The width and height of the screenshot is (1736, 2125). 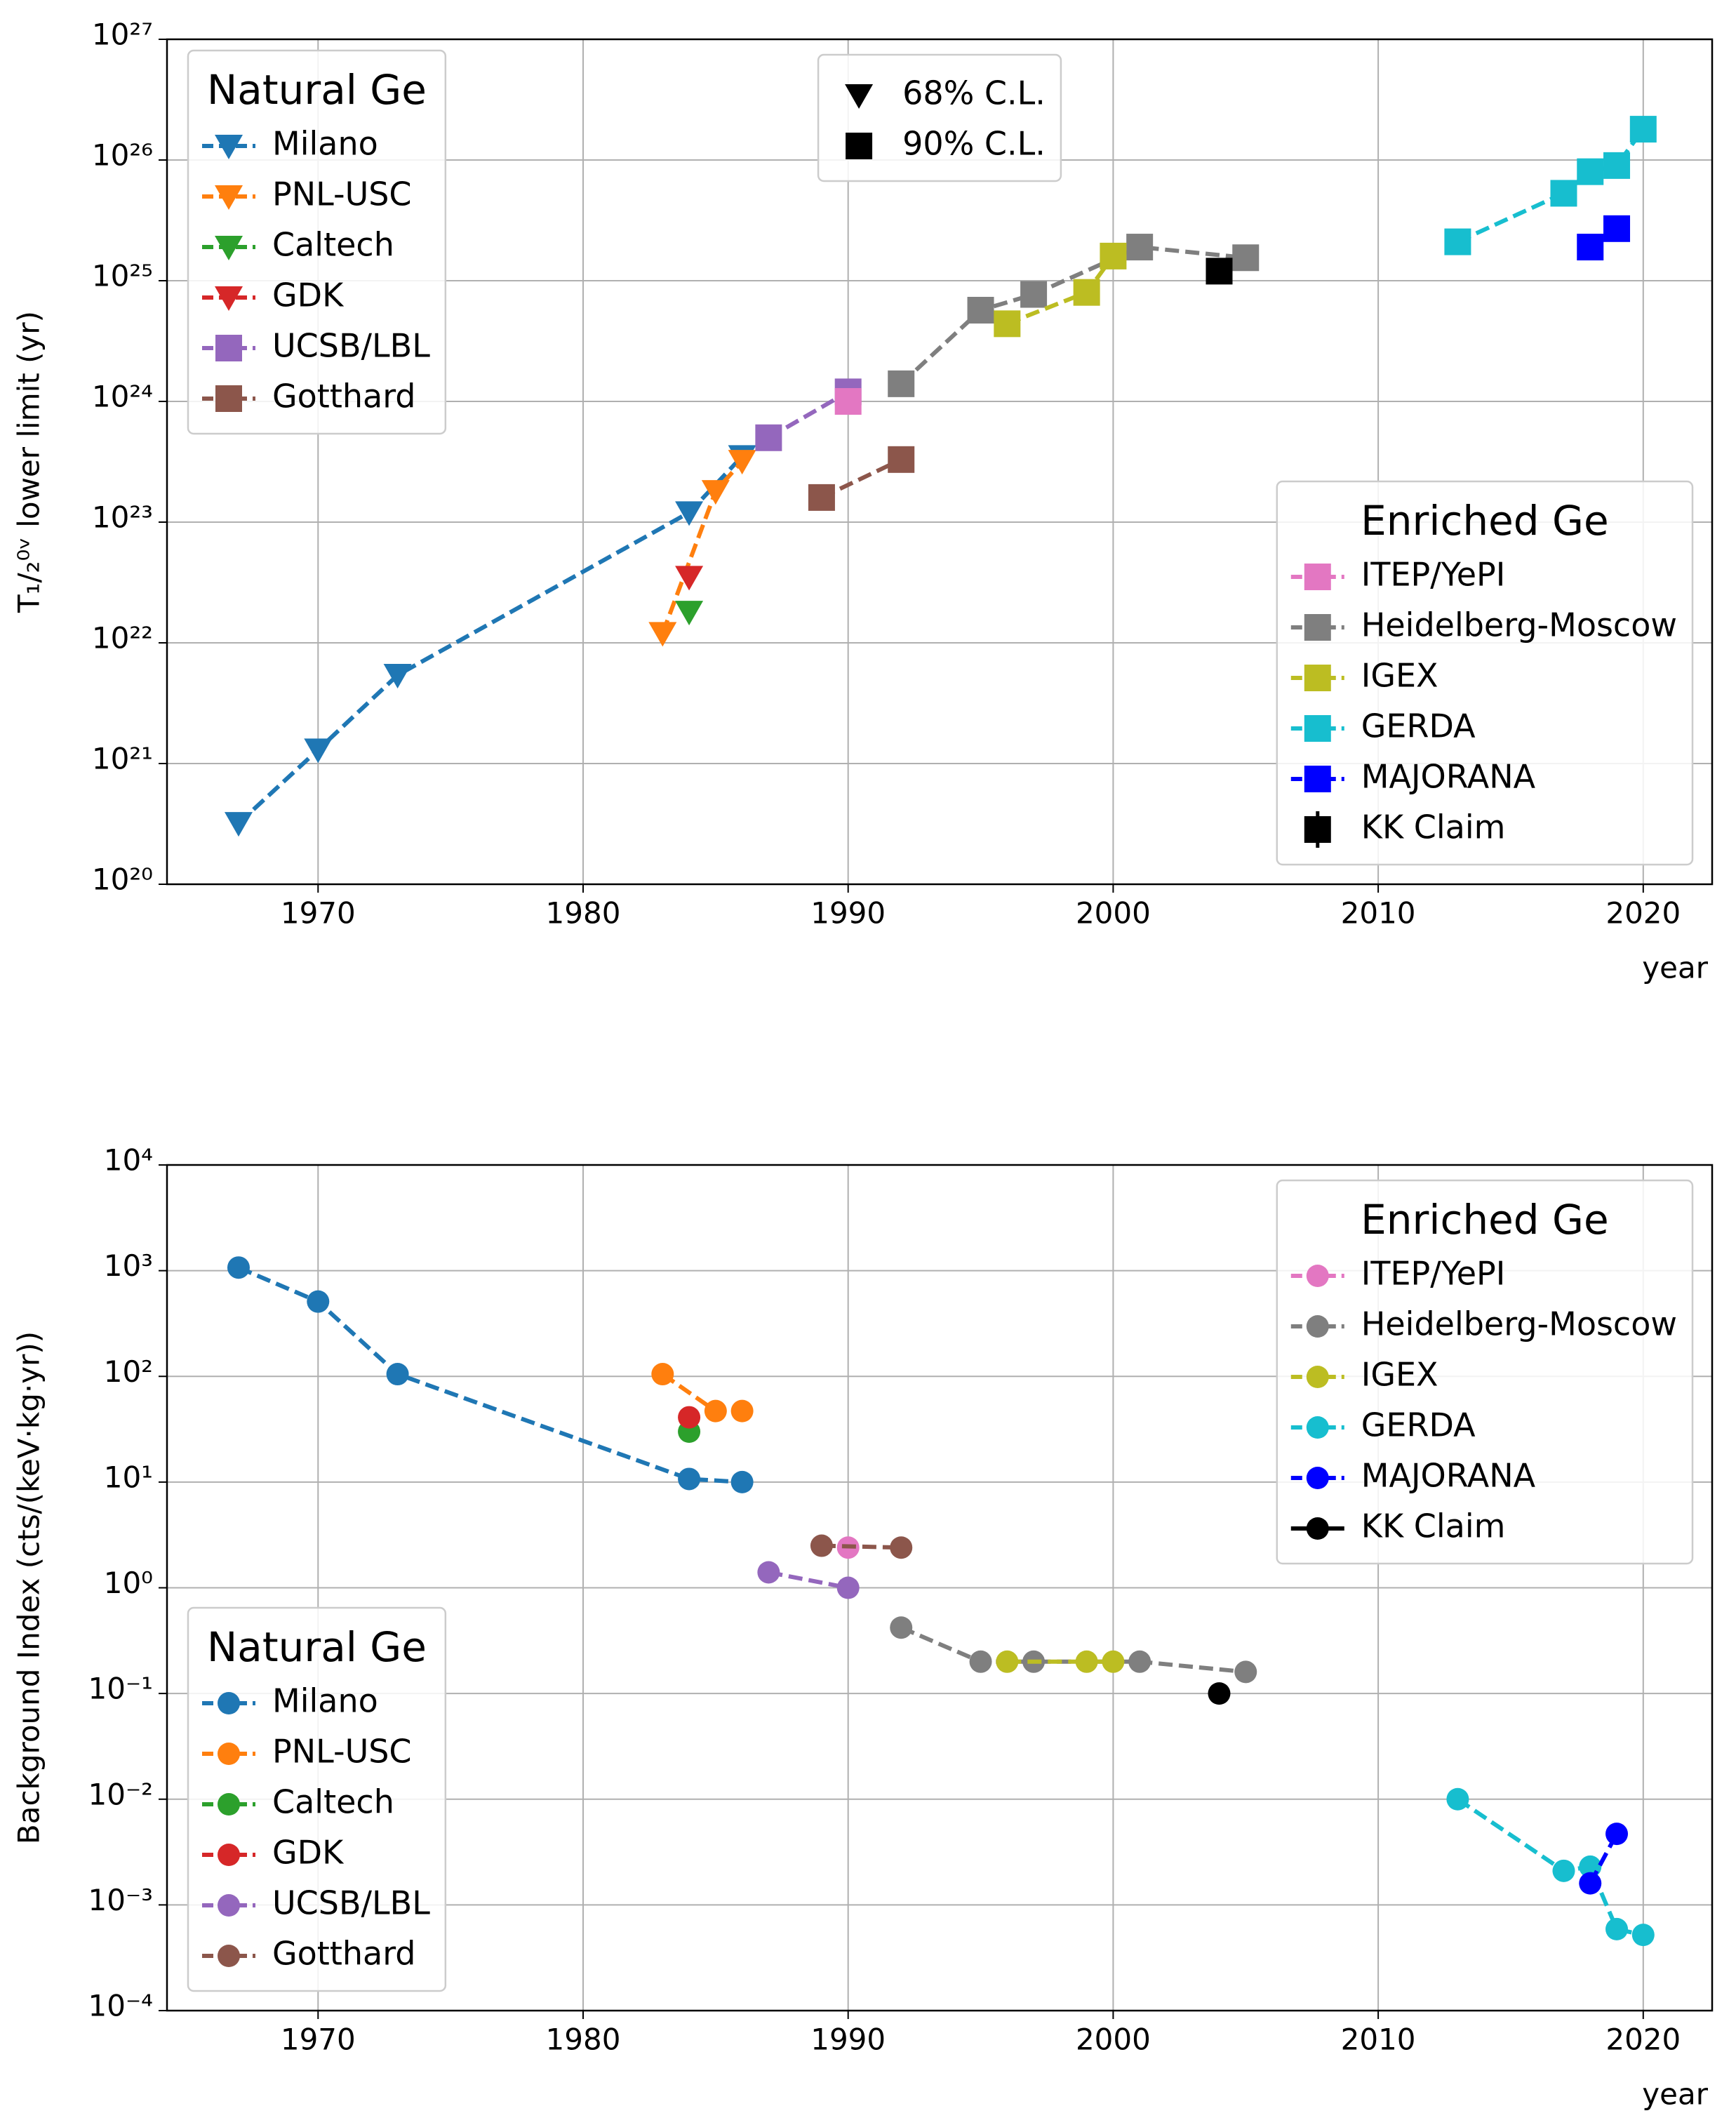 I want to click on y-tick-label: 10²¹, so click(x=122, y=759).